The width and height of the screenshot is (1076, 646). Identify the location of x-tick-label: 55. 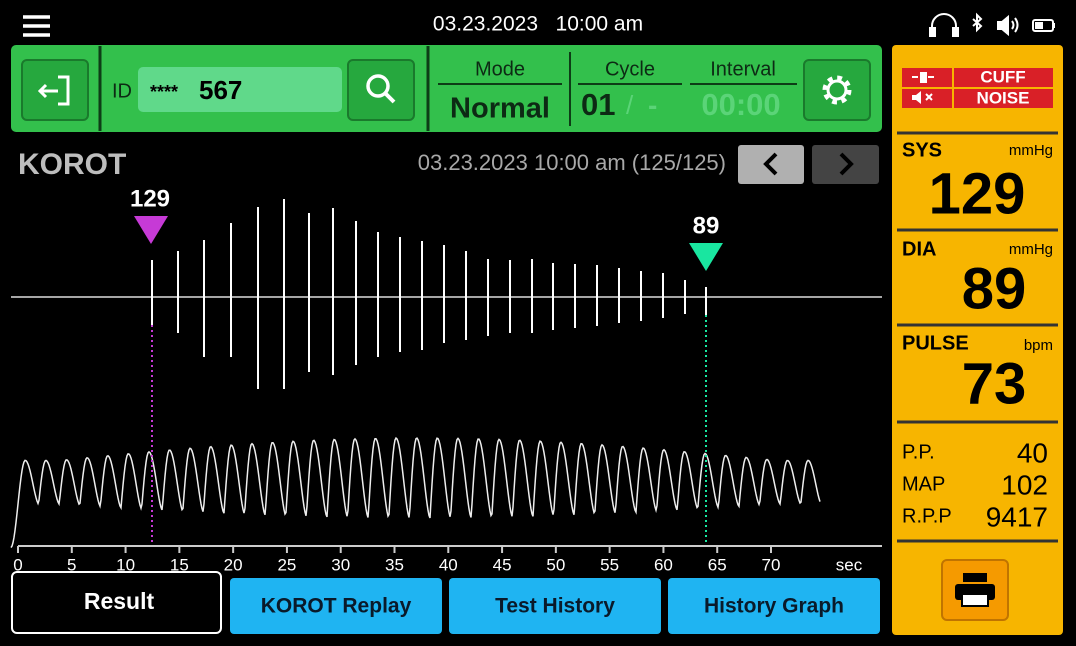
(609, 564).